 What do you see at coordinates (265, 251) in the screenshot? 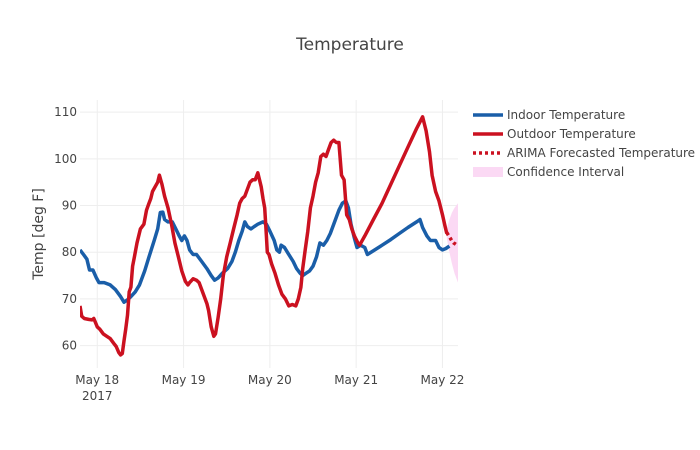
I see `indoor-temperature-line` at bounding box center [265, 251].